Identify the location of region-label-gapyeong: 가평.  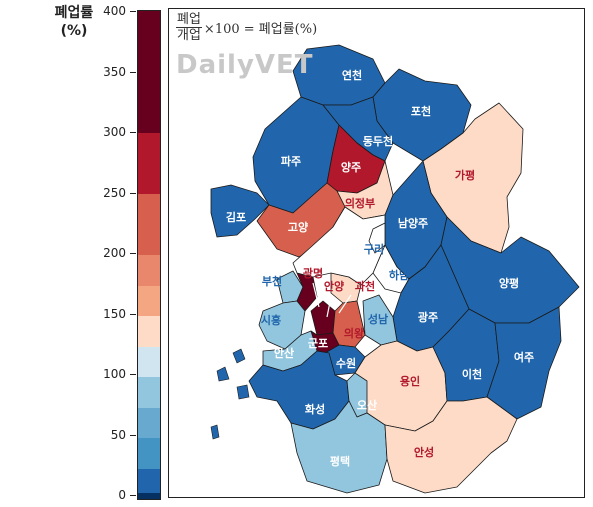
(465, 175).